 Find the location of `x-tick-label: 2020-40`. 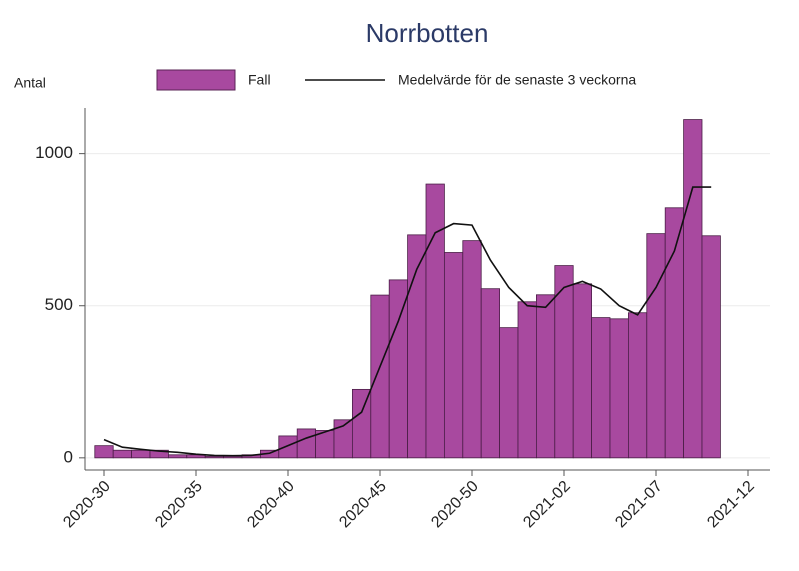

x-tick-label: 2020-40 is located at coordinates (271, 505).